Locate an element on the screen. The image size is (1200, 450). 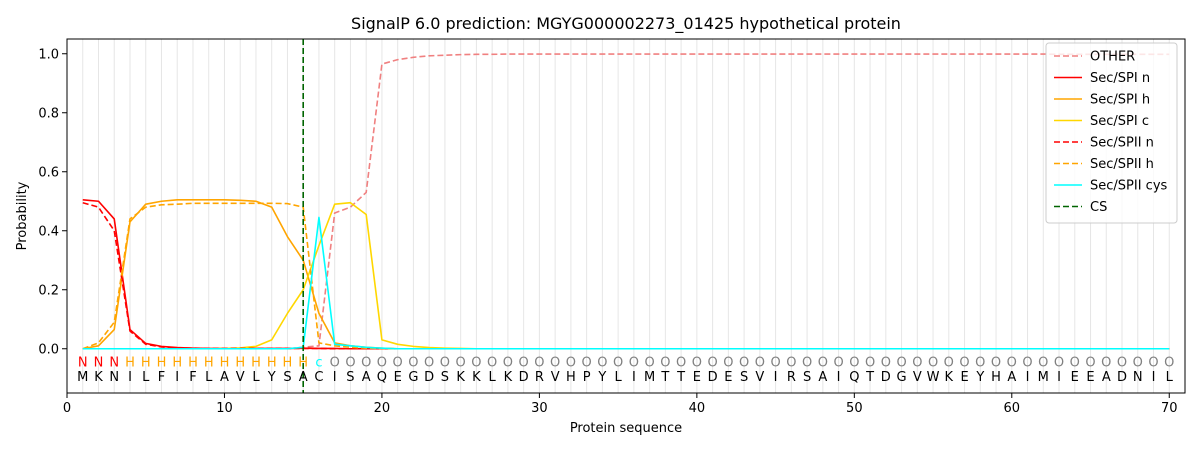
x-tick-label: 70 is located at coordinates (1169, 408).